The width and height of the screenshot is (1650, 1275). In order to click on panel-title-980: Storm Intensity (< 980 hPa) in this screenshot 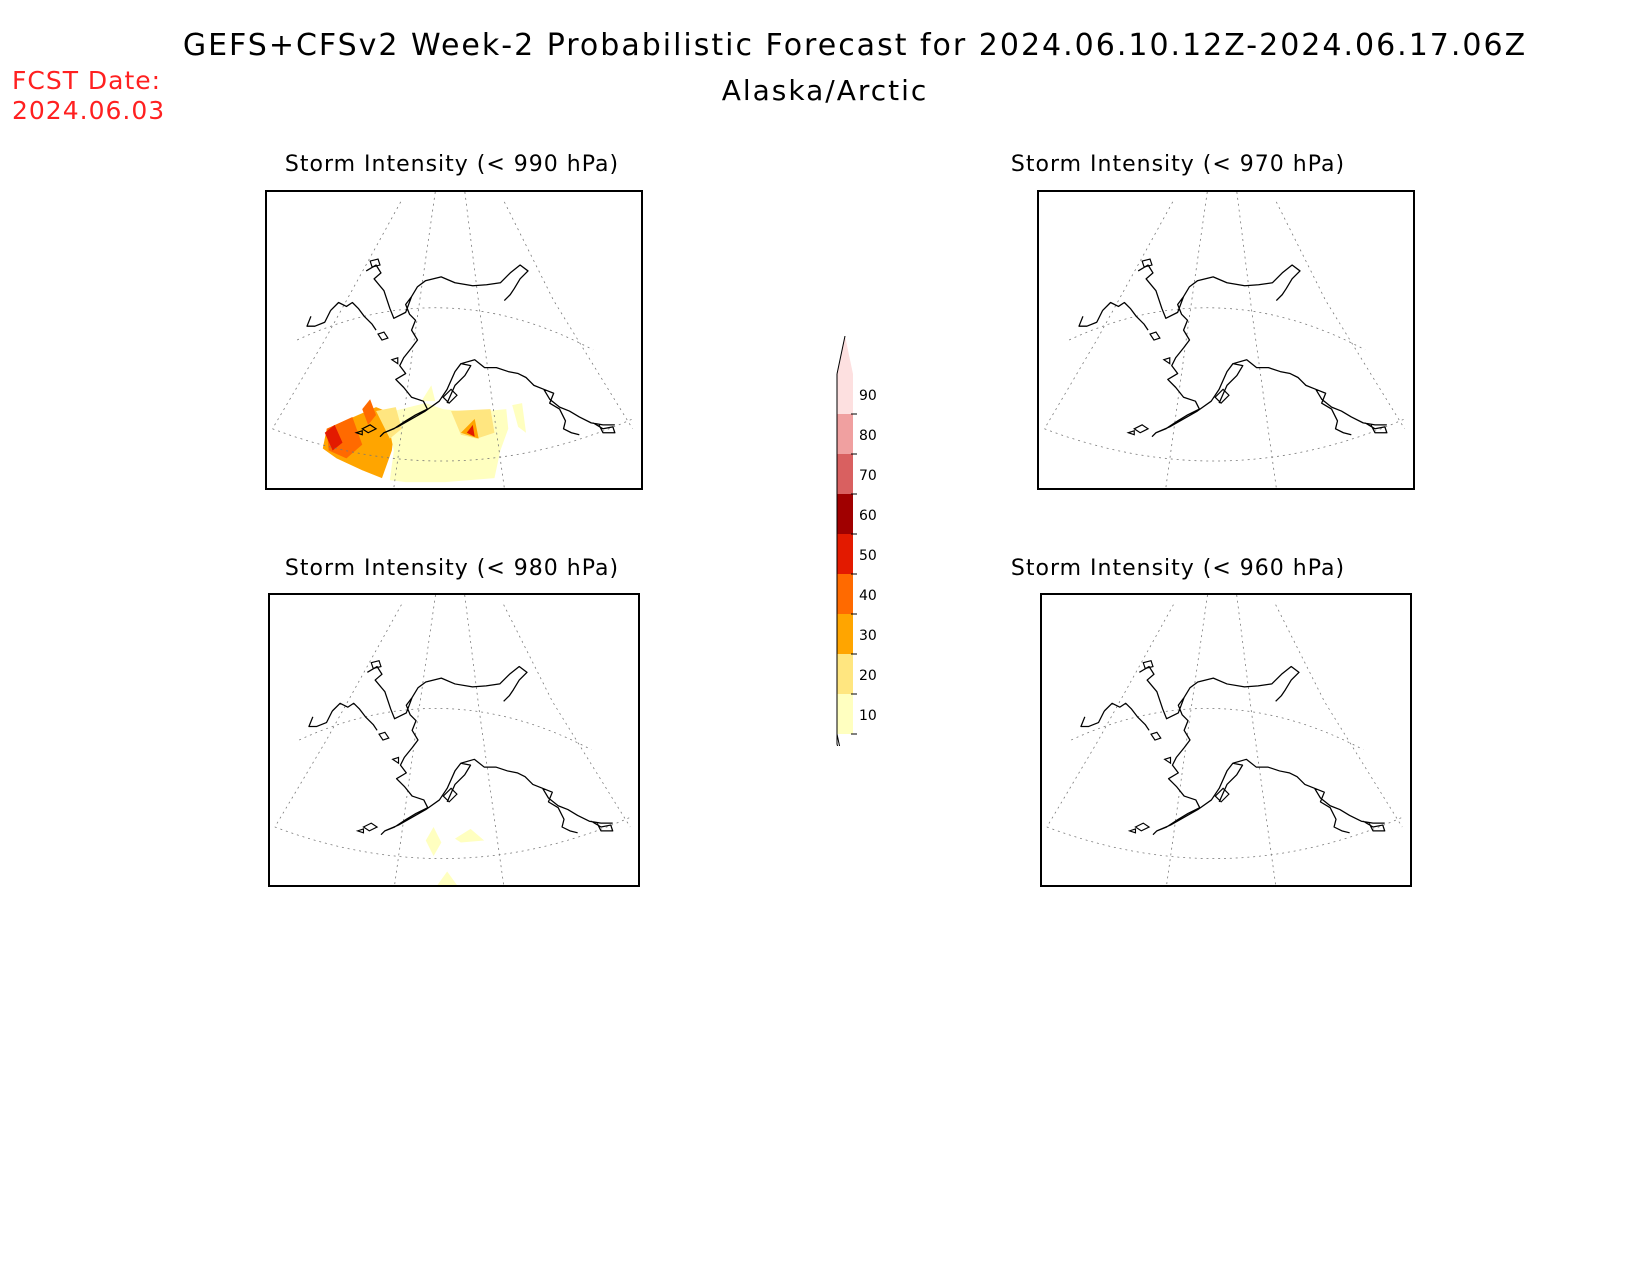, I will do `click(452, 568)`.